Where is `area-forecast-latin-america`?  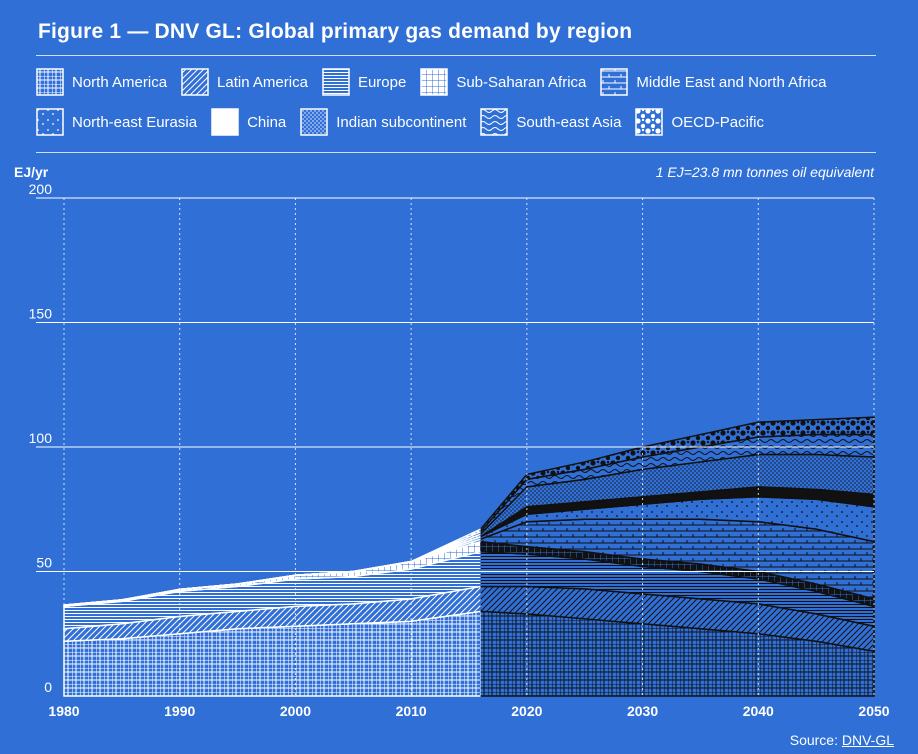 area-forecast-latin-america is located at coordinates (677, 619).